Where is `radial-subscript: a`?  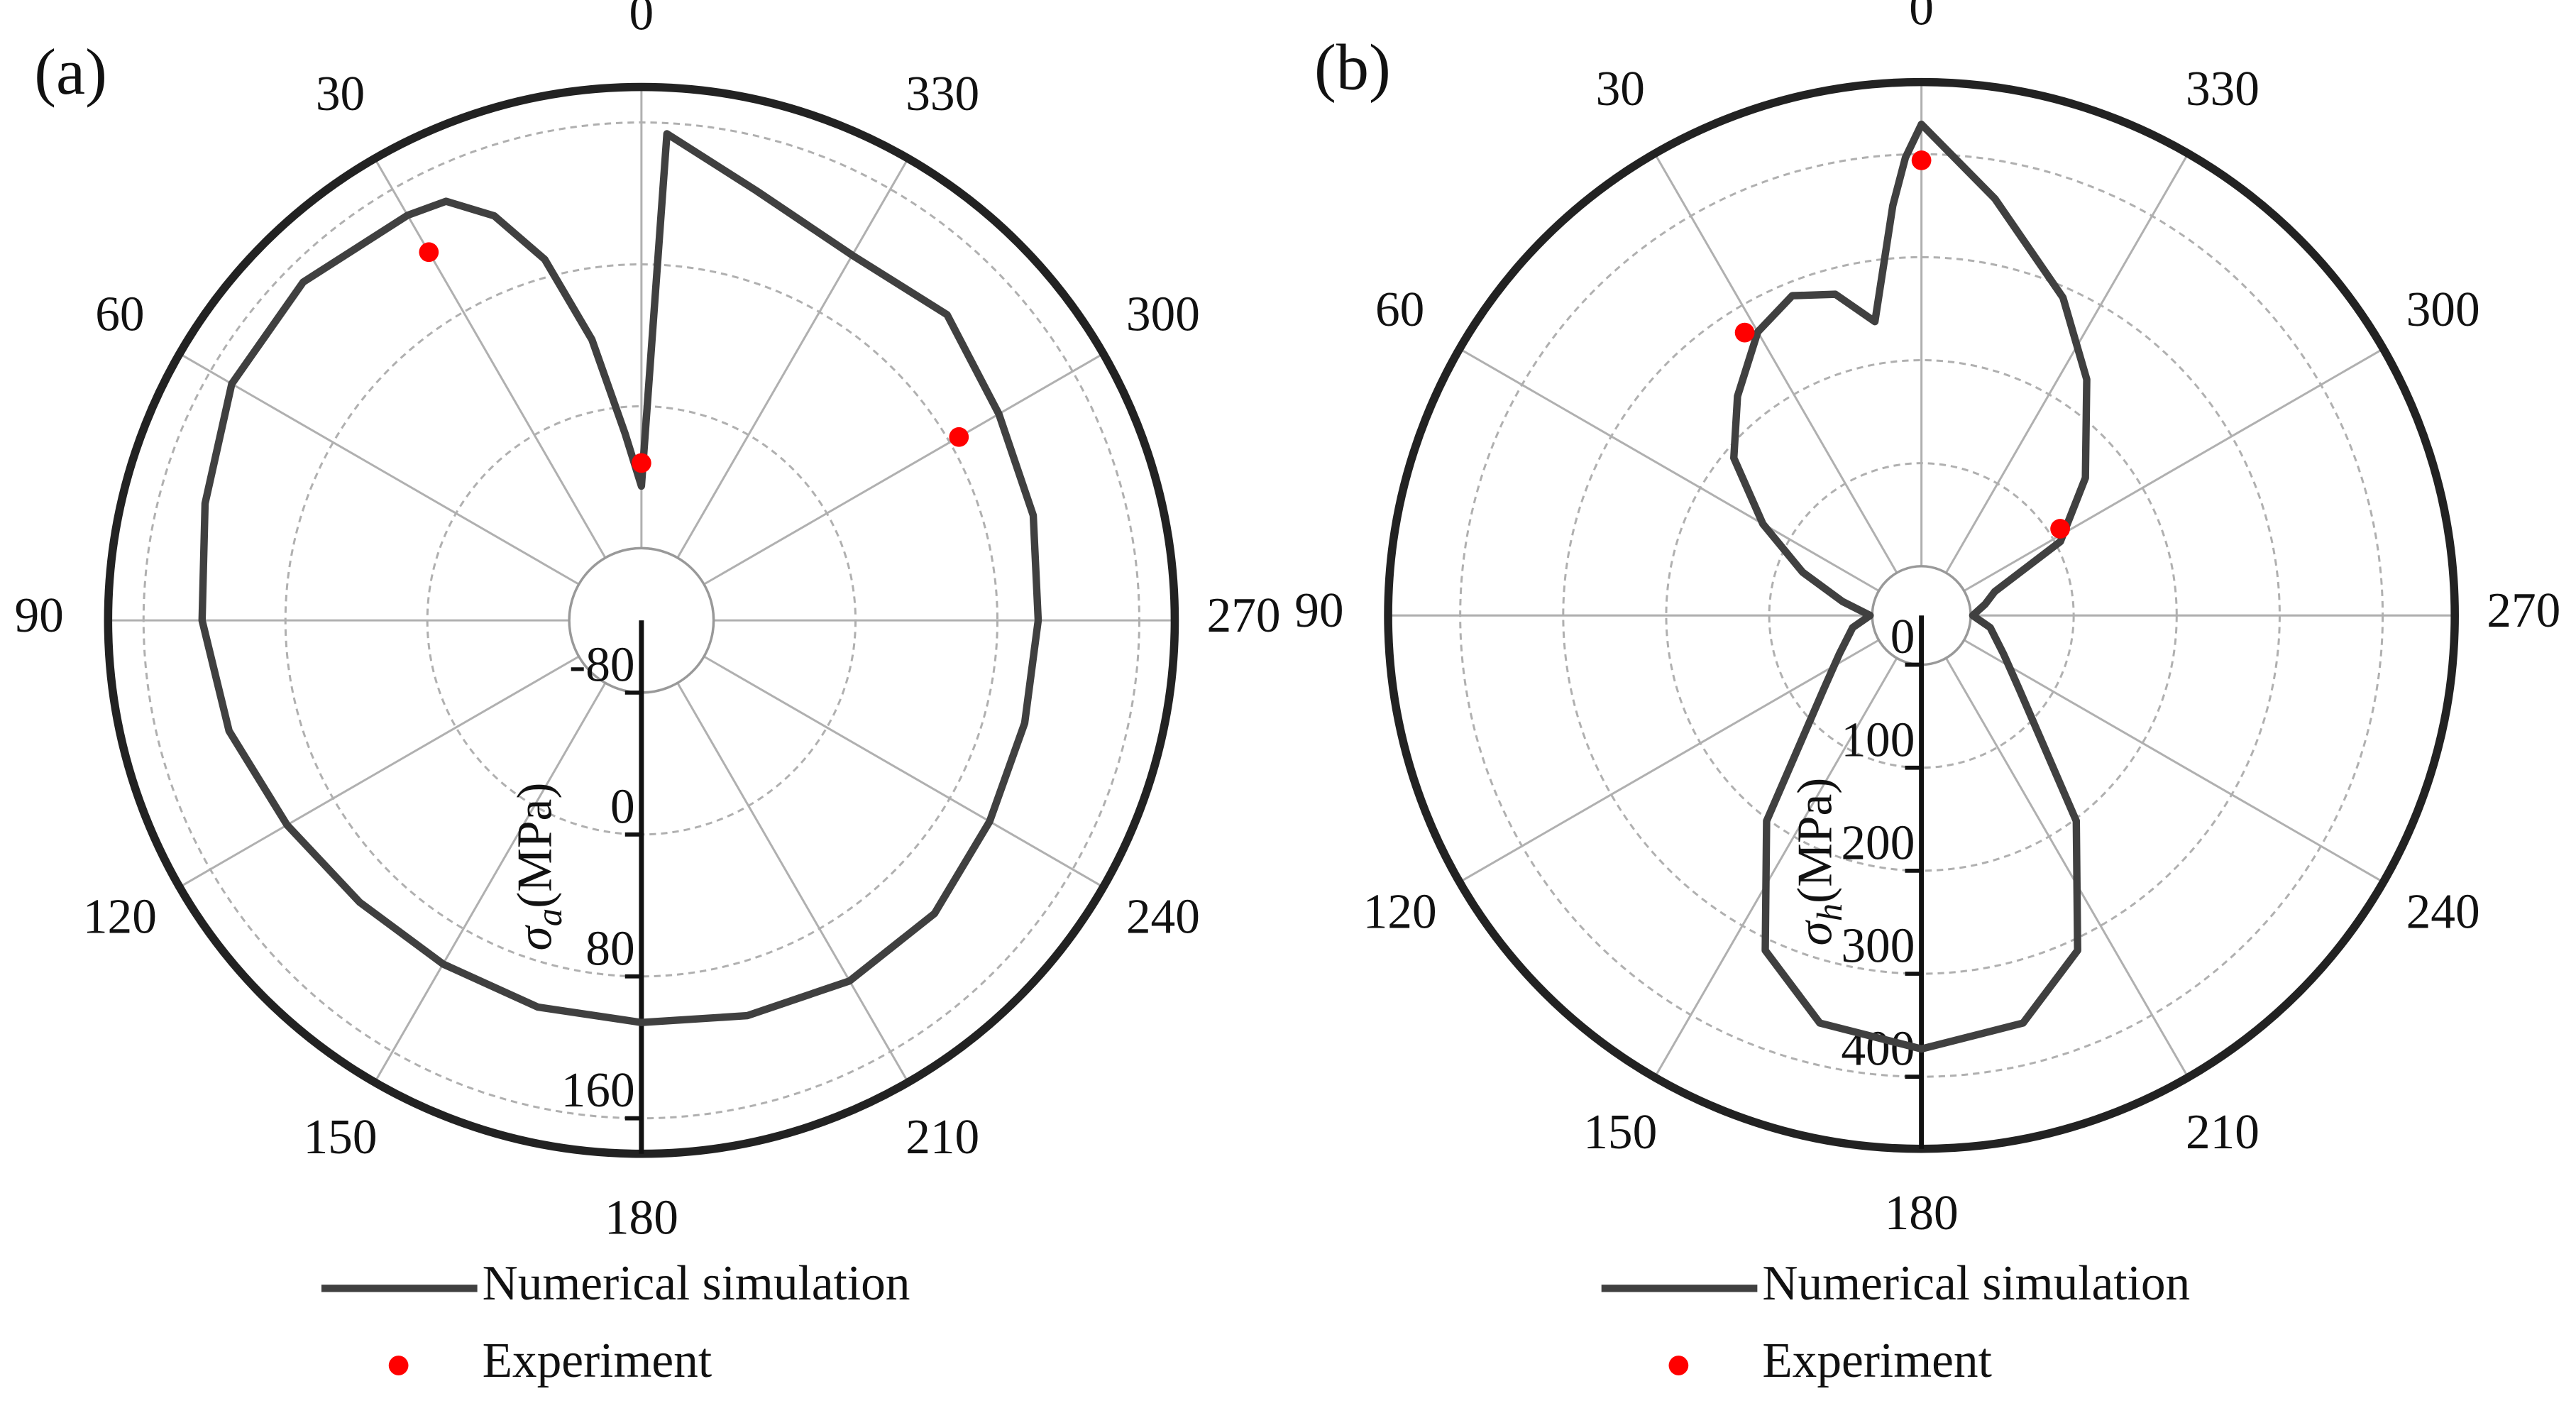 radial-subscript: a is located at coordinates (550, 917).